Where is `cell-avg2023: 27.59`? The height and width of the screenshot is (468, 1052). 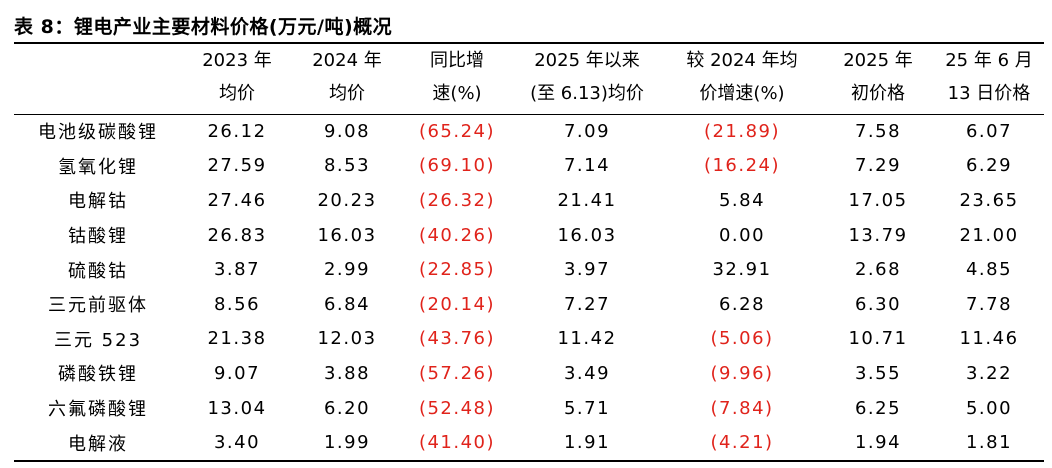
cell-avg2023: 27.59 is located at coordinates (237, 166).